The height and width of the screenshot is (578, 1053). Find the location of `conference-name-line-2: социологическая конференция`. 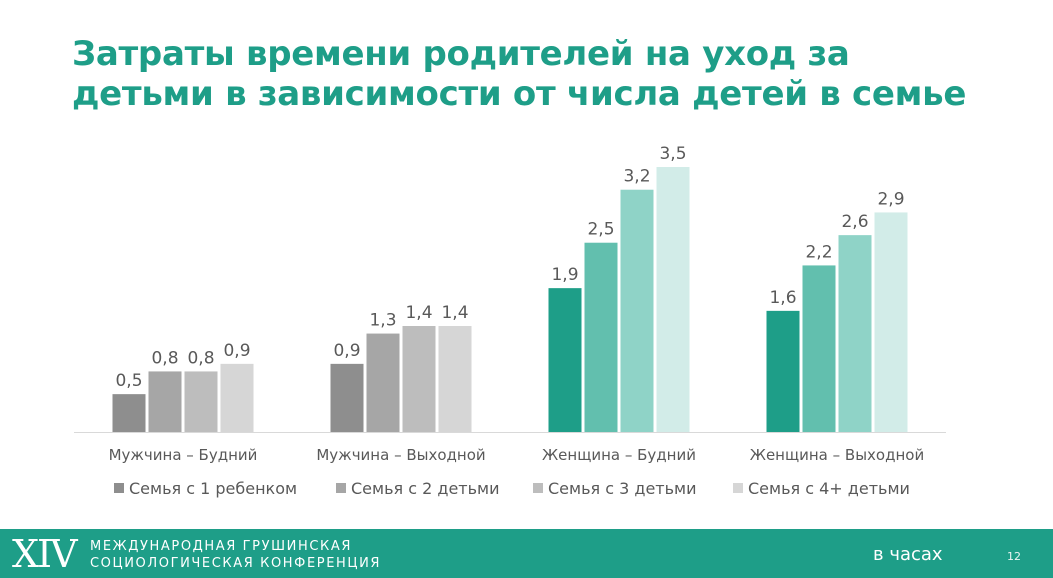

conference-name-line-2: социологическая конференция is located at coordinates (236, 563).